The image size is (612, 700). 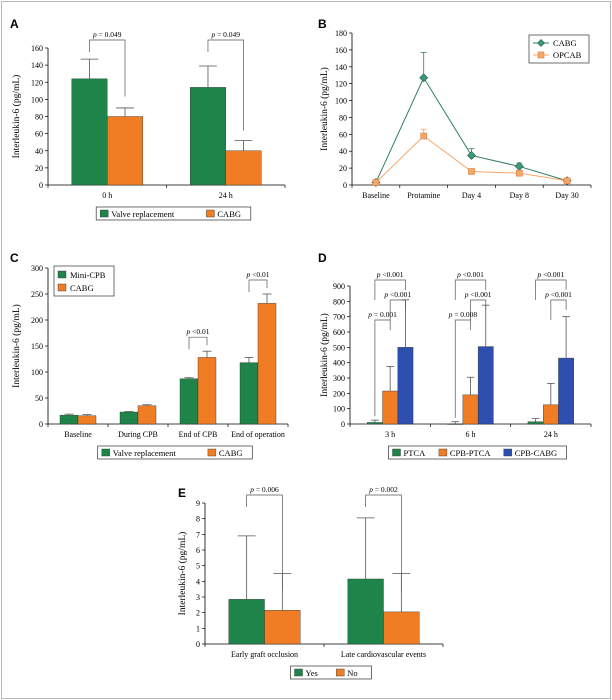 I want to click on y-tick-label: 3, so click(x=198, y=597).